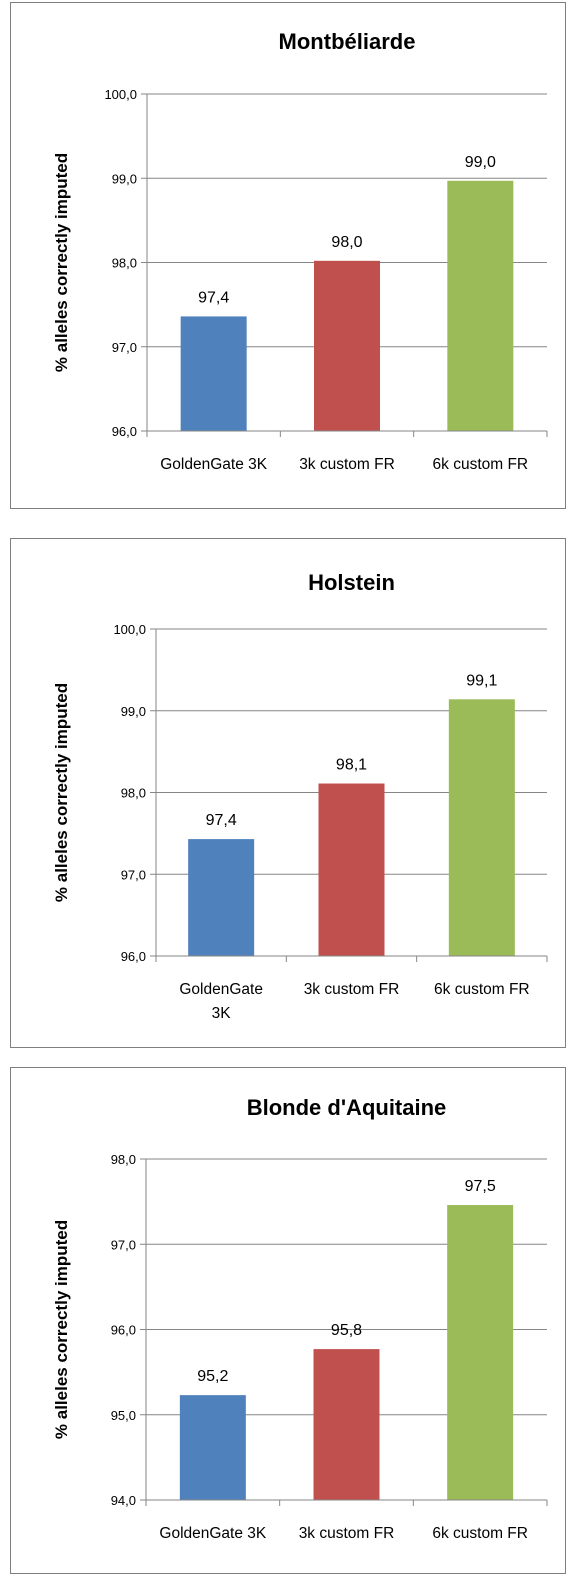  What do you see at coordinates (347, 41) in the screenshot?
I see `chart-title: Montbéliarde` at bounding box center [347, 41].